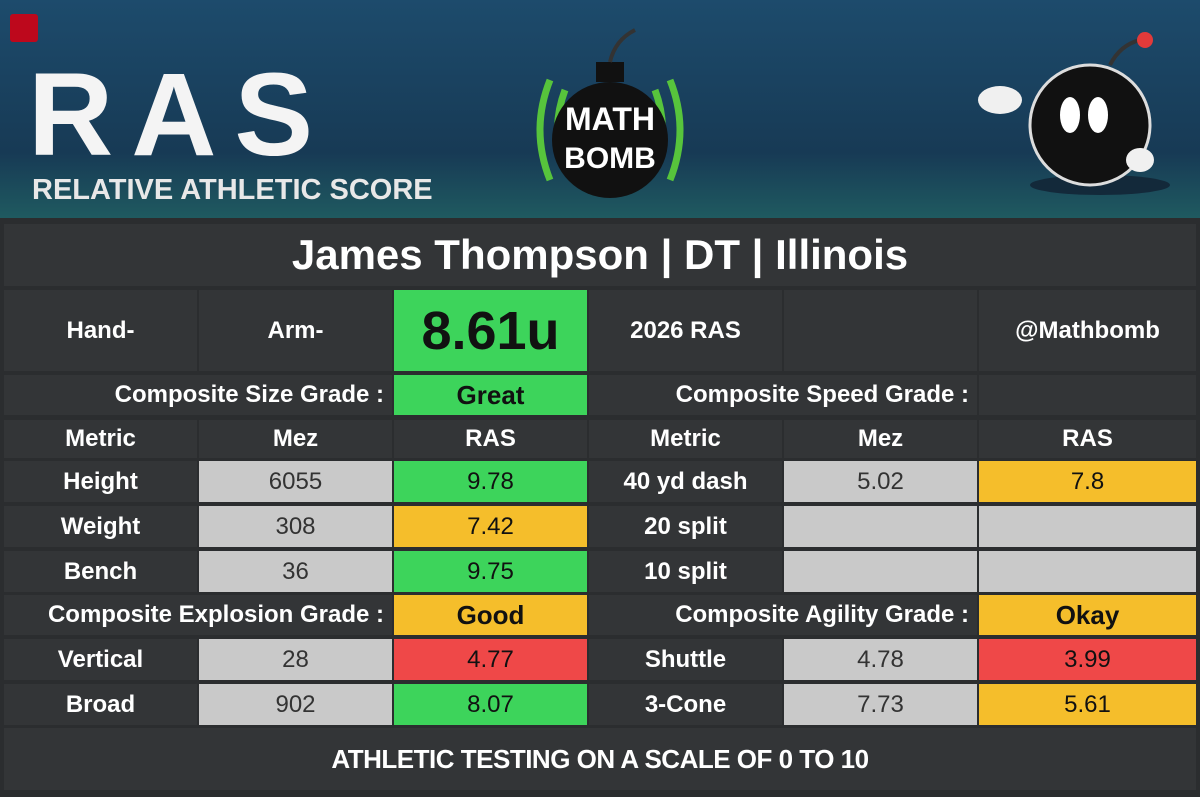 The width and height of the screenshot is (1200, 797). What do you see at coordinates (490, 571) in the screenshot?
I see `ras-score: 9.75` at bounding box center [490, 571].